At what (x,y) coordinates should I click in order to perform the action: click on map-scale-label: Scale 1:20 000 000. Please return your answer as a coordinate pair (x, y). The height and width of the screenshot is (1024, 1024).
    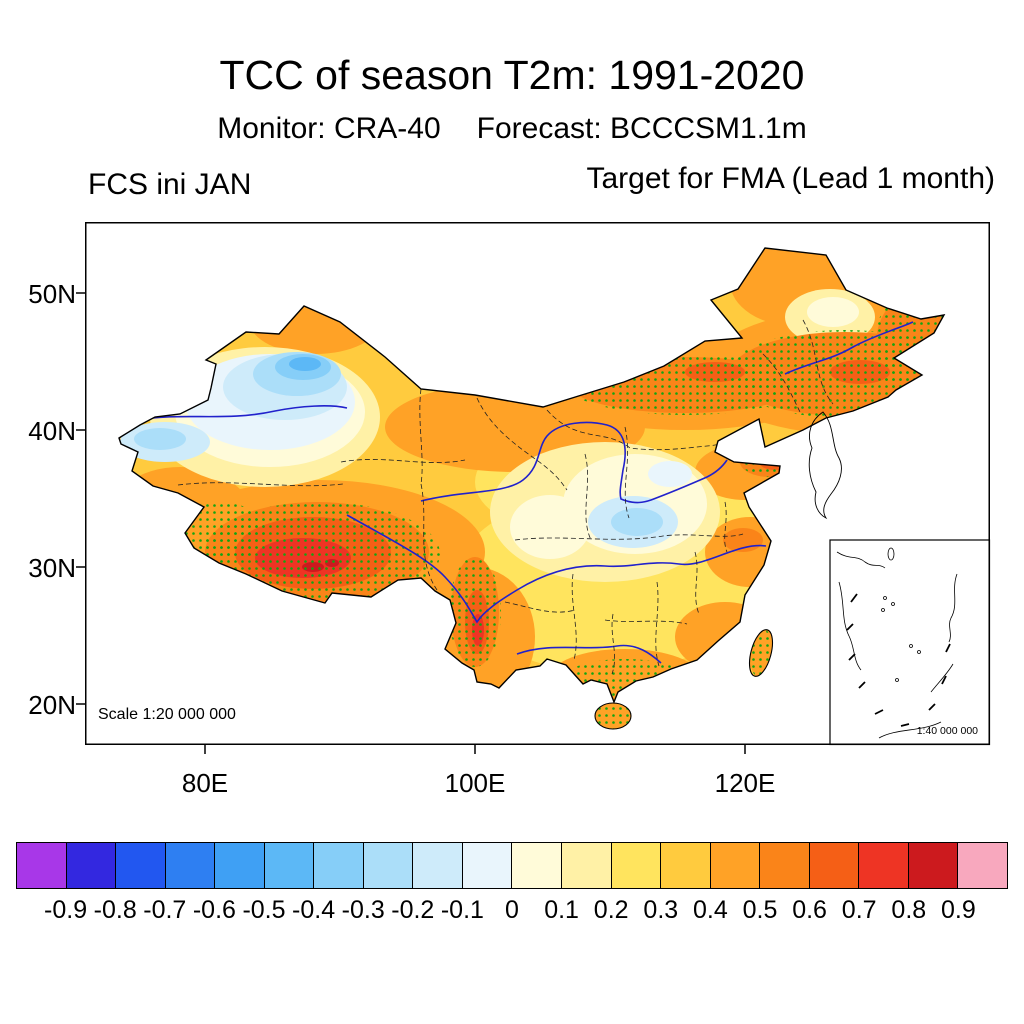
    Looking at the image, I should click on (167, 714).